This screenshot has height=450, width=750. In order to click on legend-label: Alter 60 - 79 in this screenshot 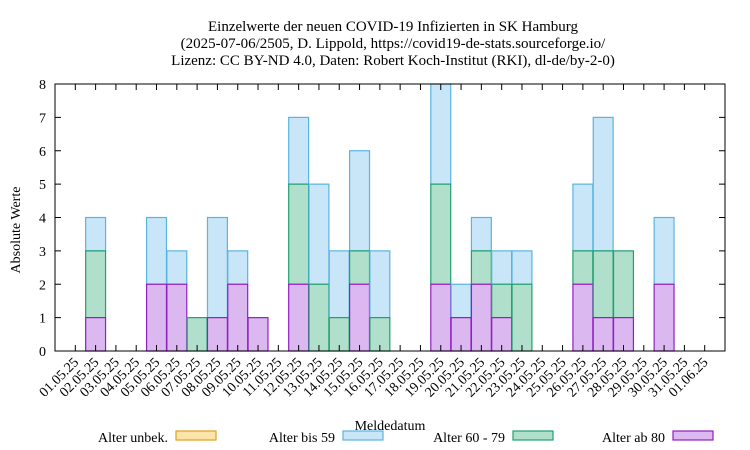, I will do `click(469, 438)`.